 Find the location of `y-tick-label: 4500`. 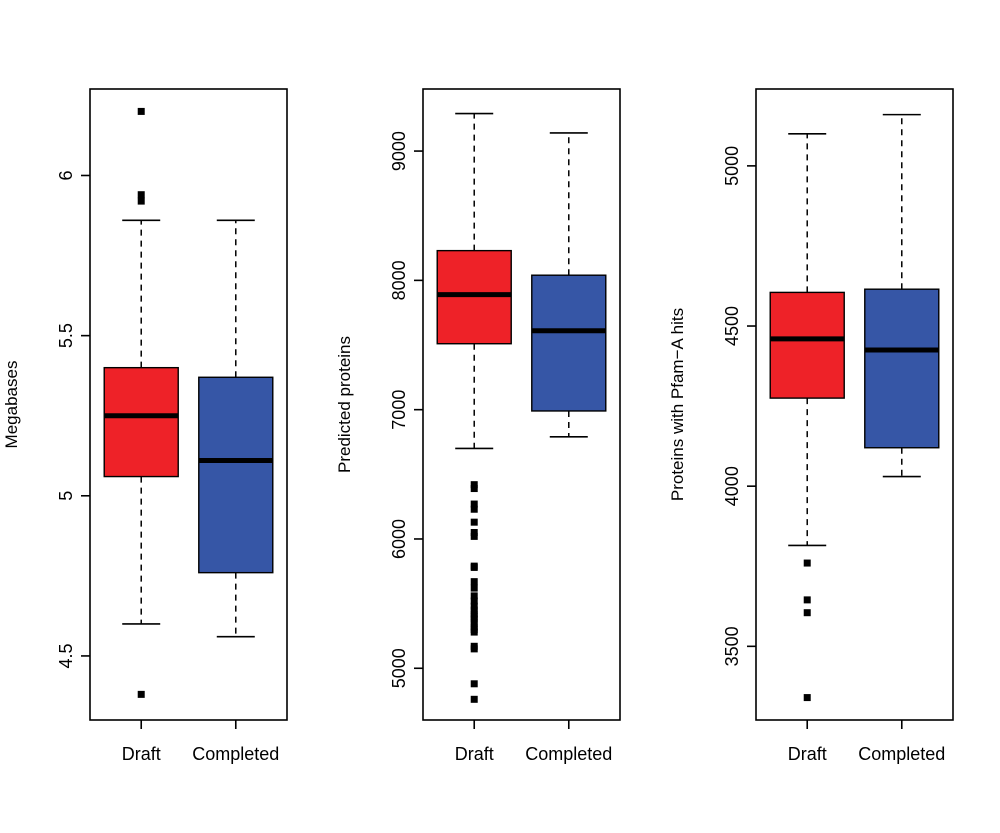

y-tick-label: 4500 is located at coordinates (732, 326).